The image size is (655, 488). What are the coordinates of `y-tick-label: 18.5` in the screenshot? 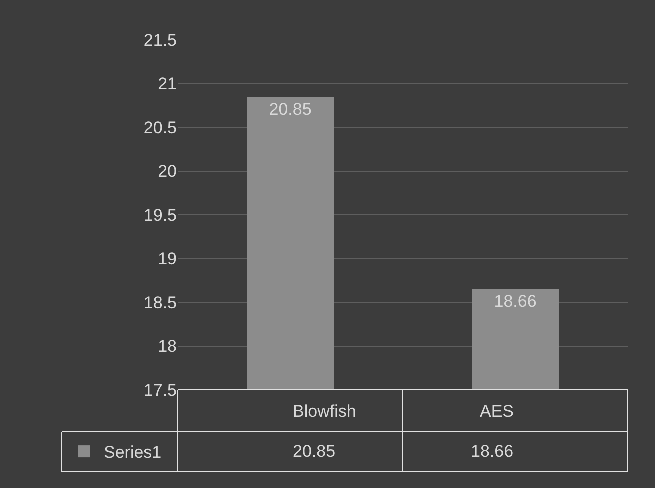 It's located at (160, 302).